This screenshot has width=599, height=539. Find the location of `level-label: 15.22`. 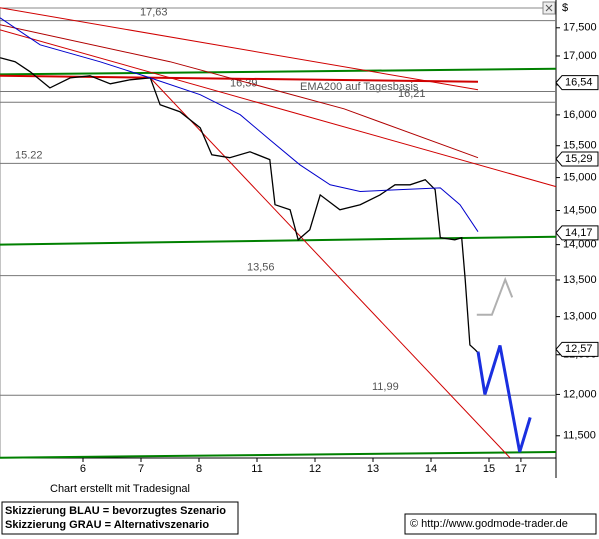

level-label: 15.22 is located at coordinates (29, 155).